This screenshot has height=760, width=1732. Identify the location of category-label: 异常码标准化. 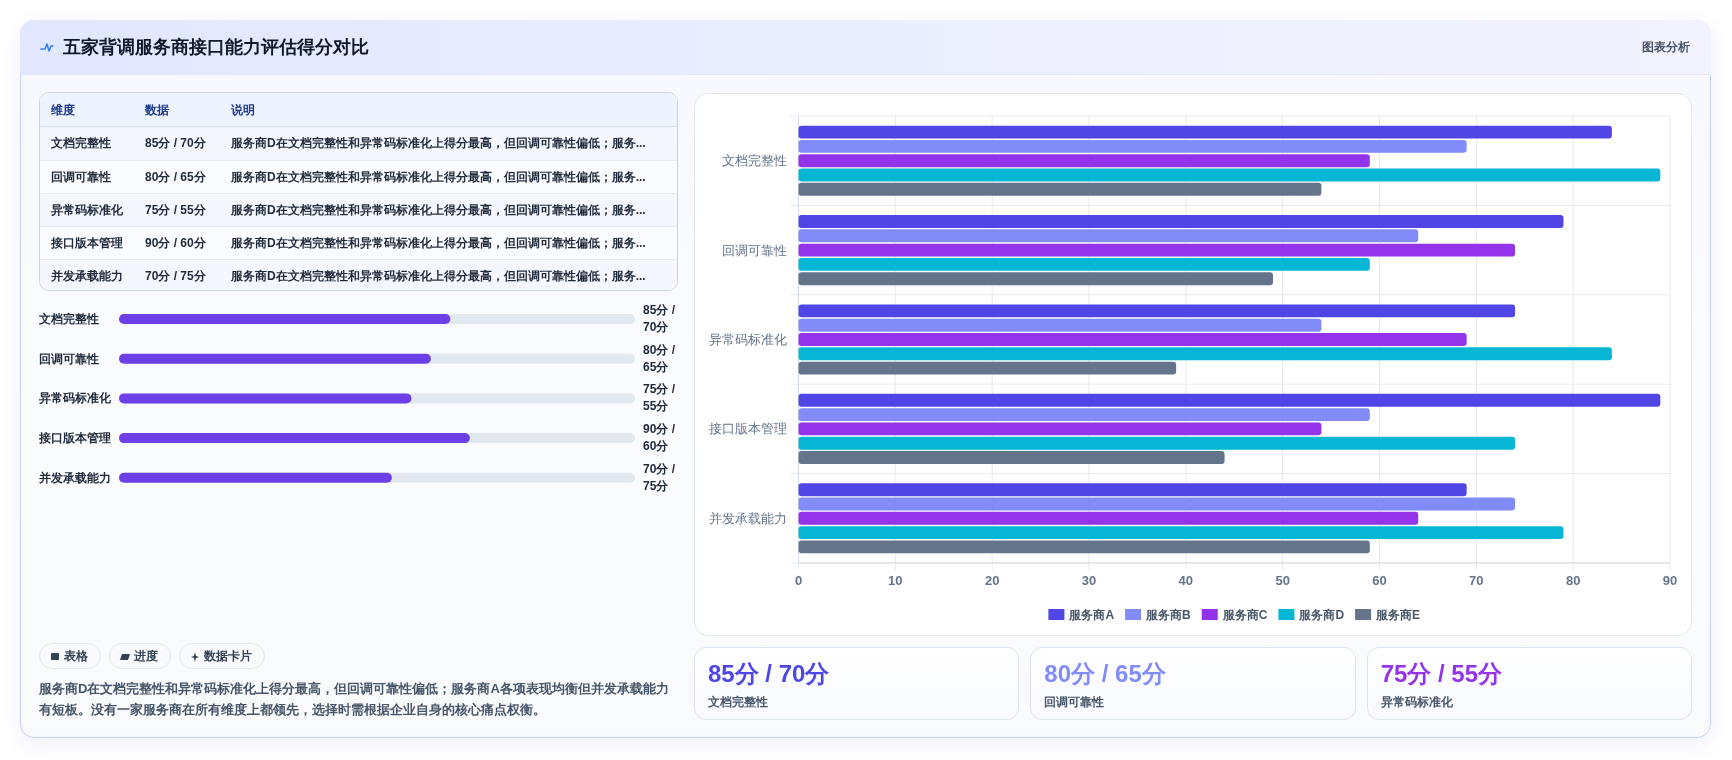
(1416, 702).